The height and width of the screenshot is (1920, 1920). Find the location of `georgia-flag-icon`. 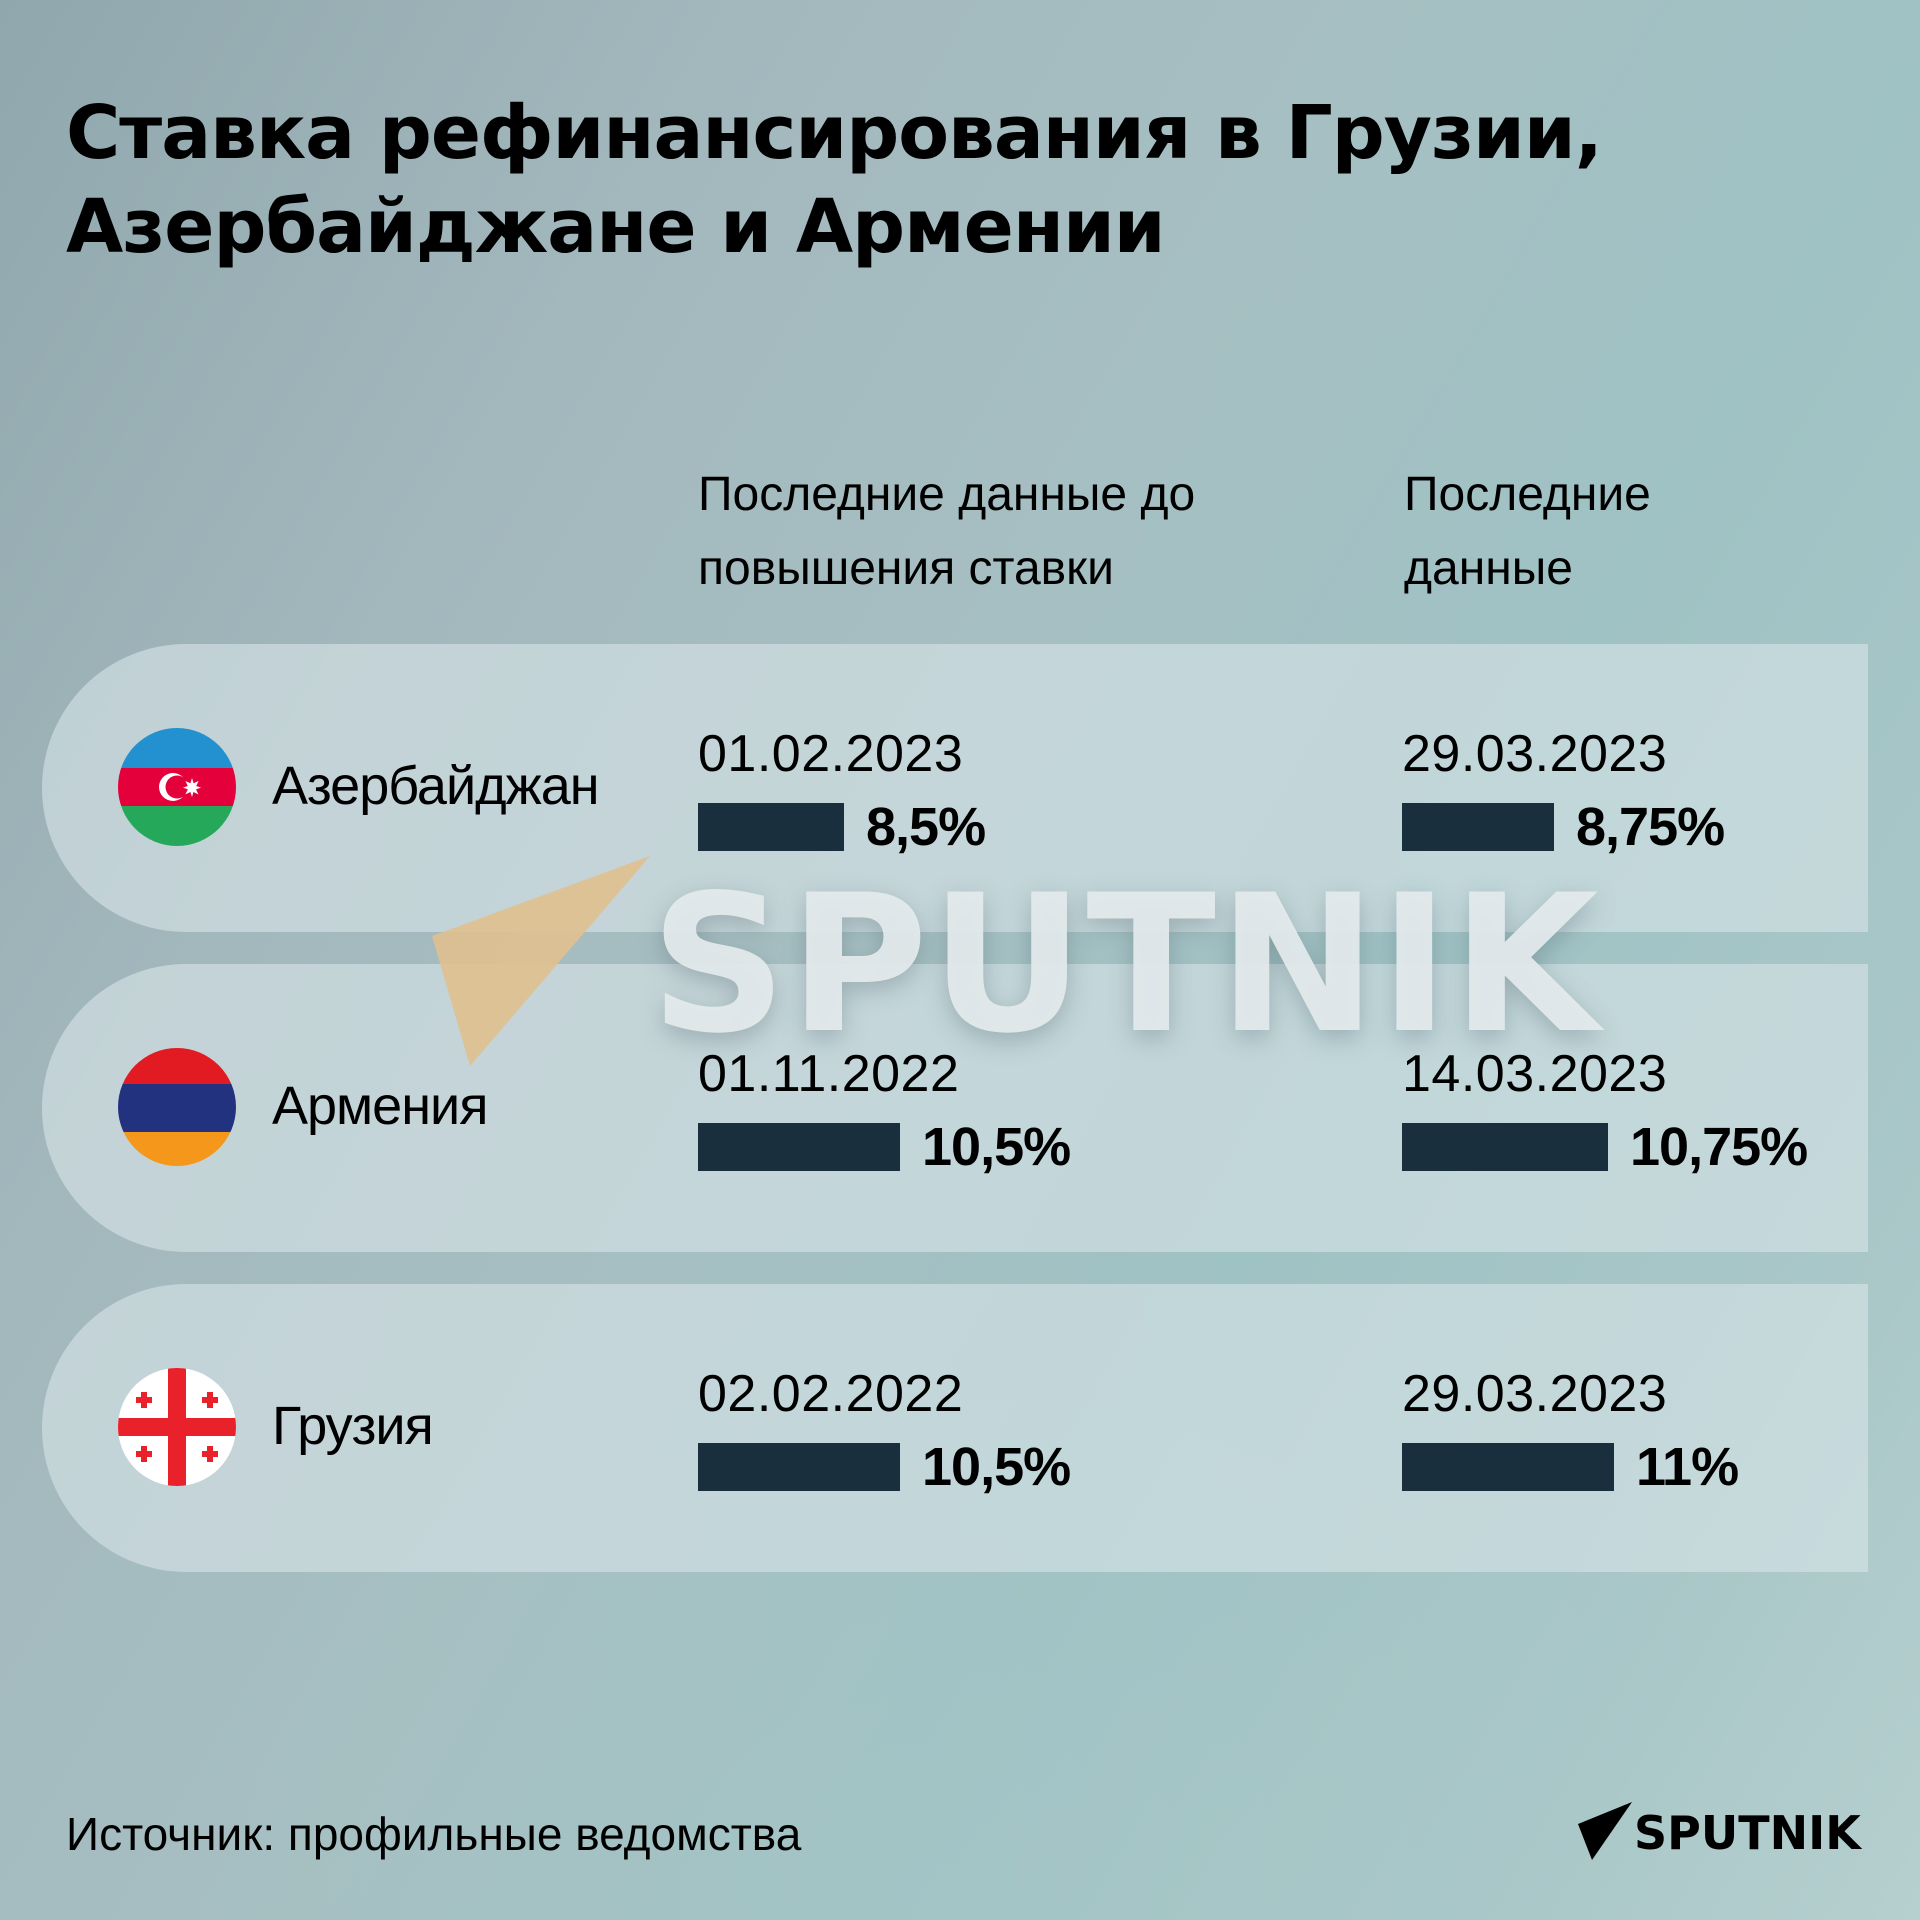

georgia-flag-icon is located at coordinates (177, 1427).